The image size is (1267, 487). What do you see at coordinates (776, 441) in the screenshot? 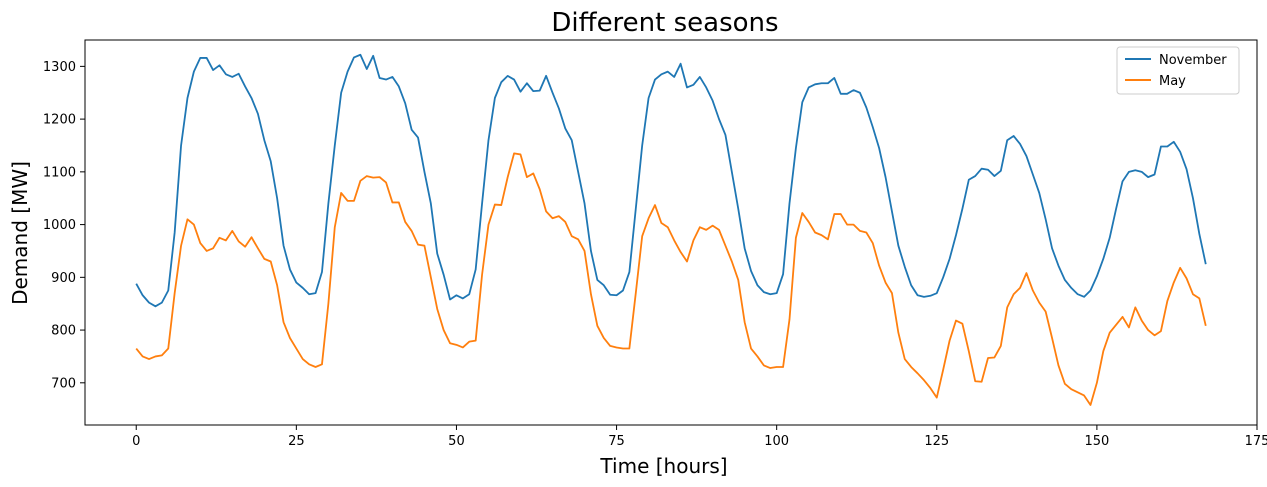
I see `x-tick-label: 100` at bounding box center [776, 441].